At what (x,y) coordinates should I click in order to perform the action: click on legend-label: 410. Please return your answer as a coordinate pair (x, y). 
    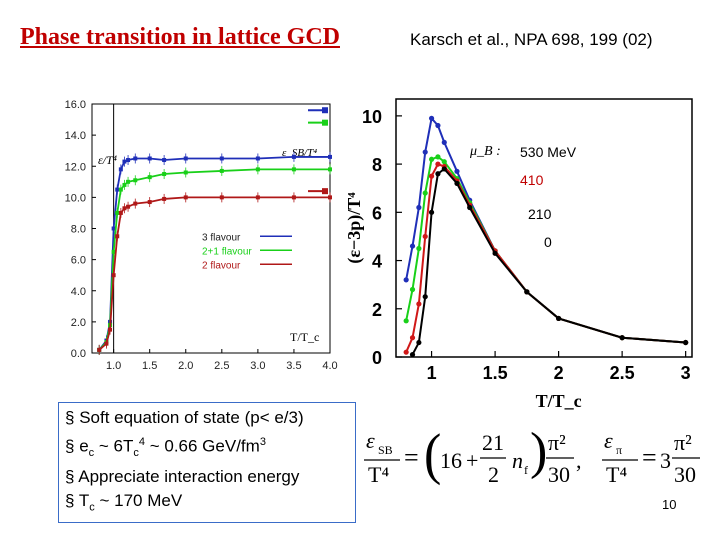
    Looking at the image, I should click on (532, 180).